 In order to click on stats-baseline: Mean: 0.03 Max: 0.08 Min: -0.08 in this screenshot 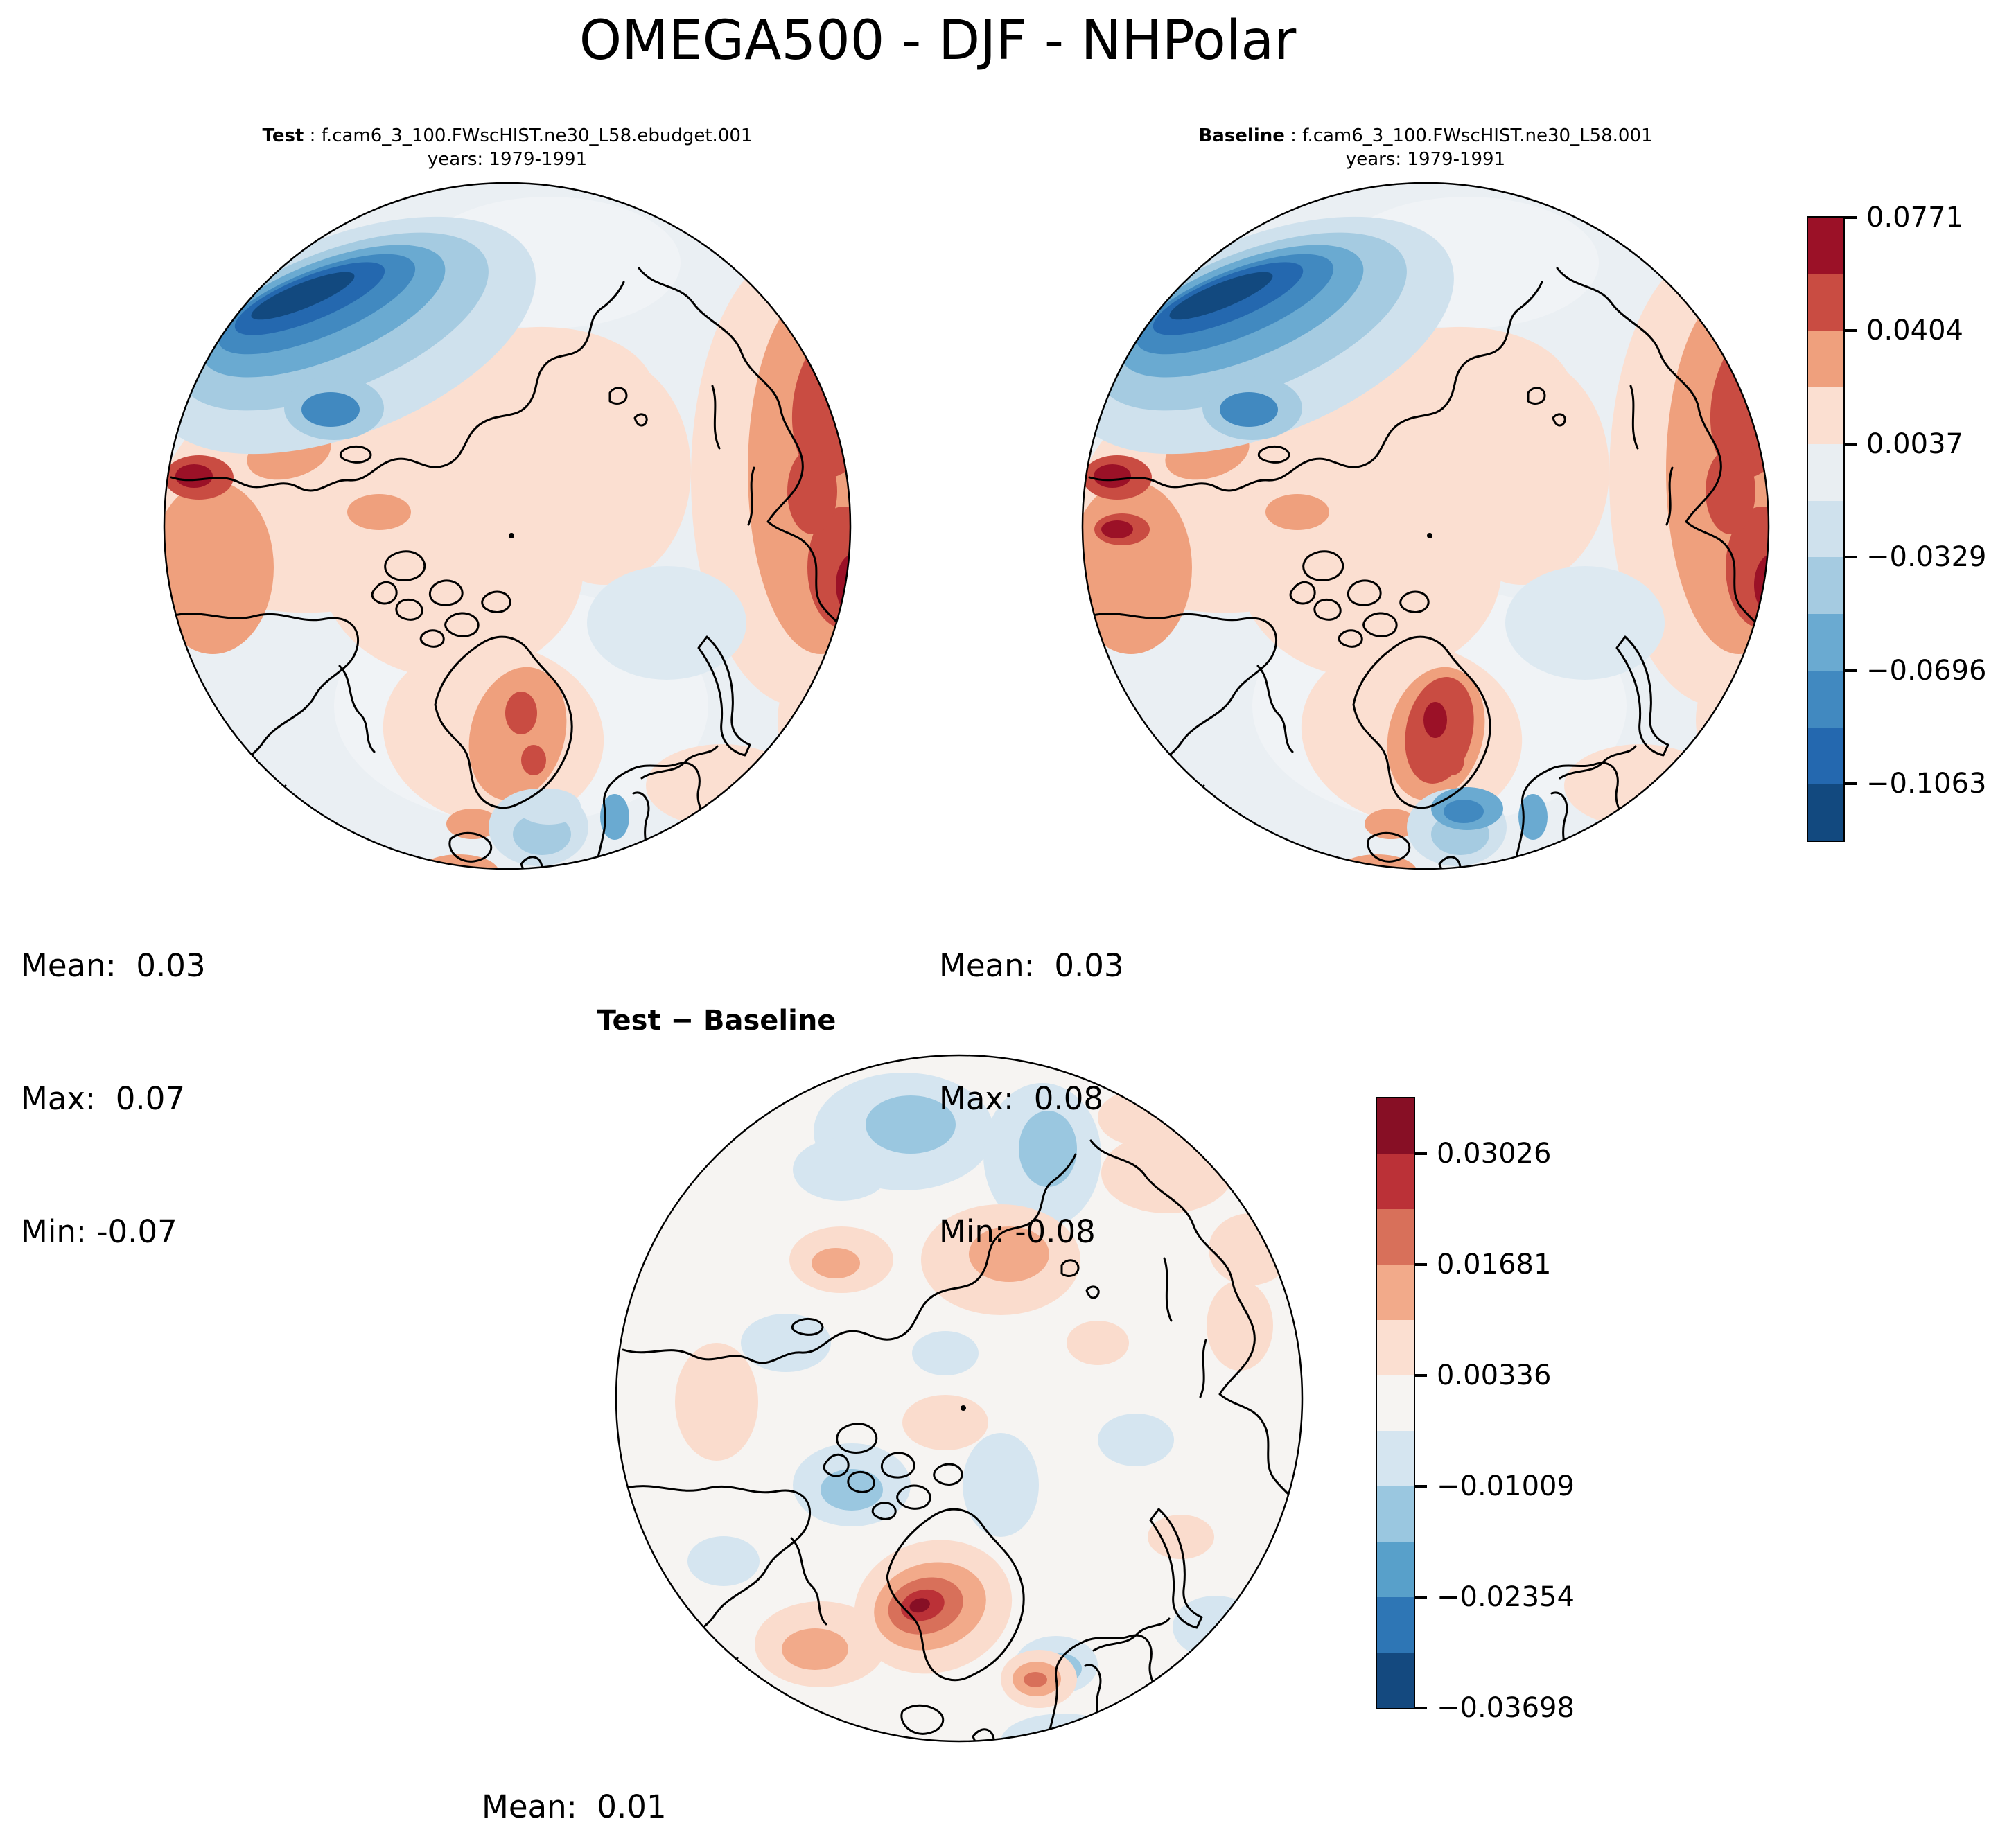, I will do `click(1031, 1099)`.